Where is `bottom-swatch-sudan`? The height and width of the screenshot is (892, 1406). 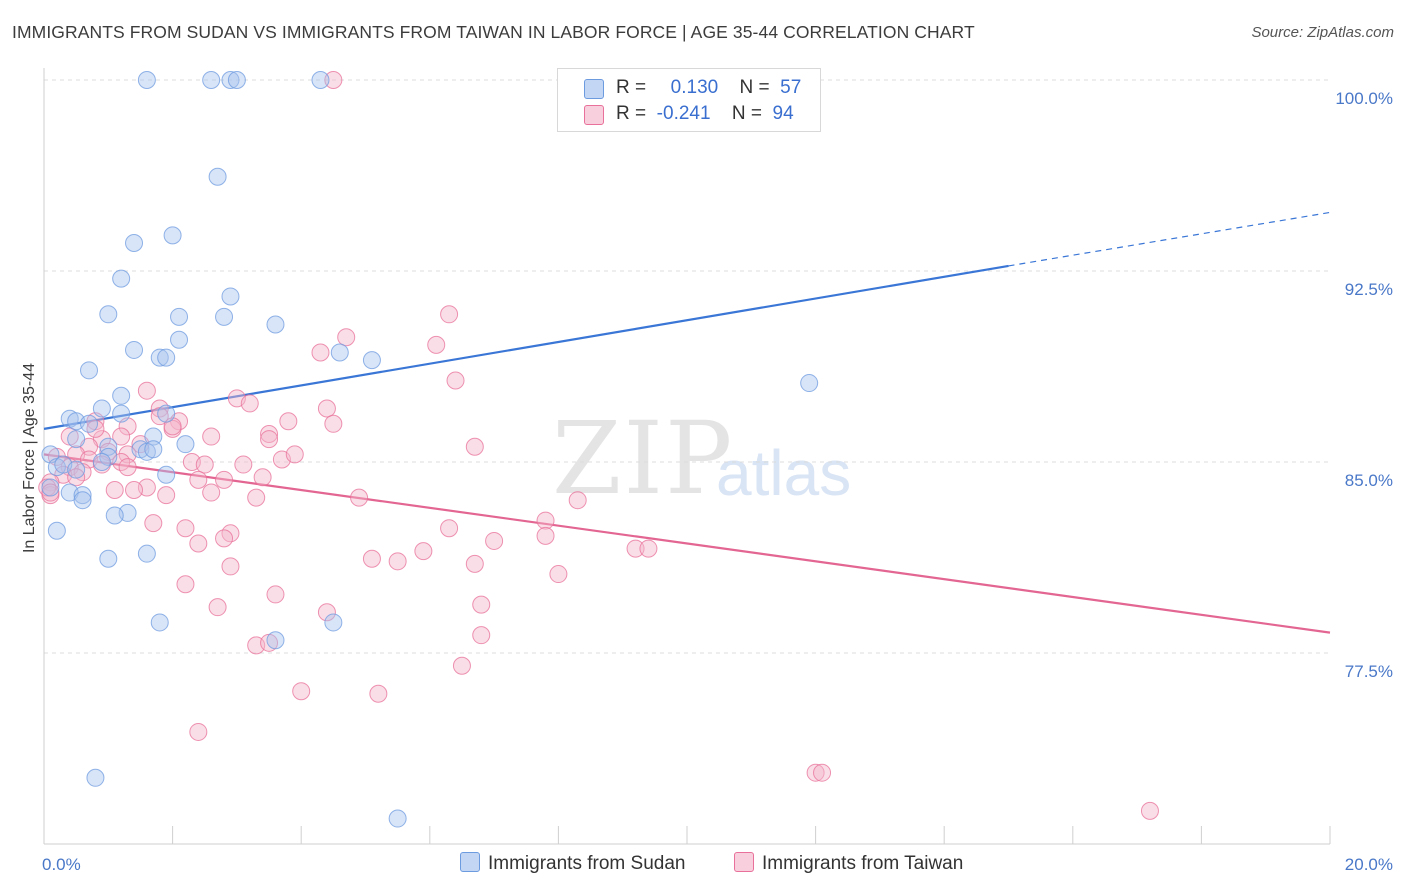
bottom-swatch-sudan is located at coordinates (470, 862).